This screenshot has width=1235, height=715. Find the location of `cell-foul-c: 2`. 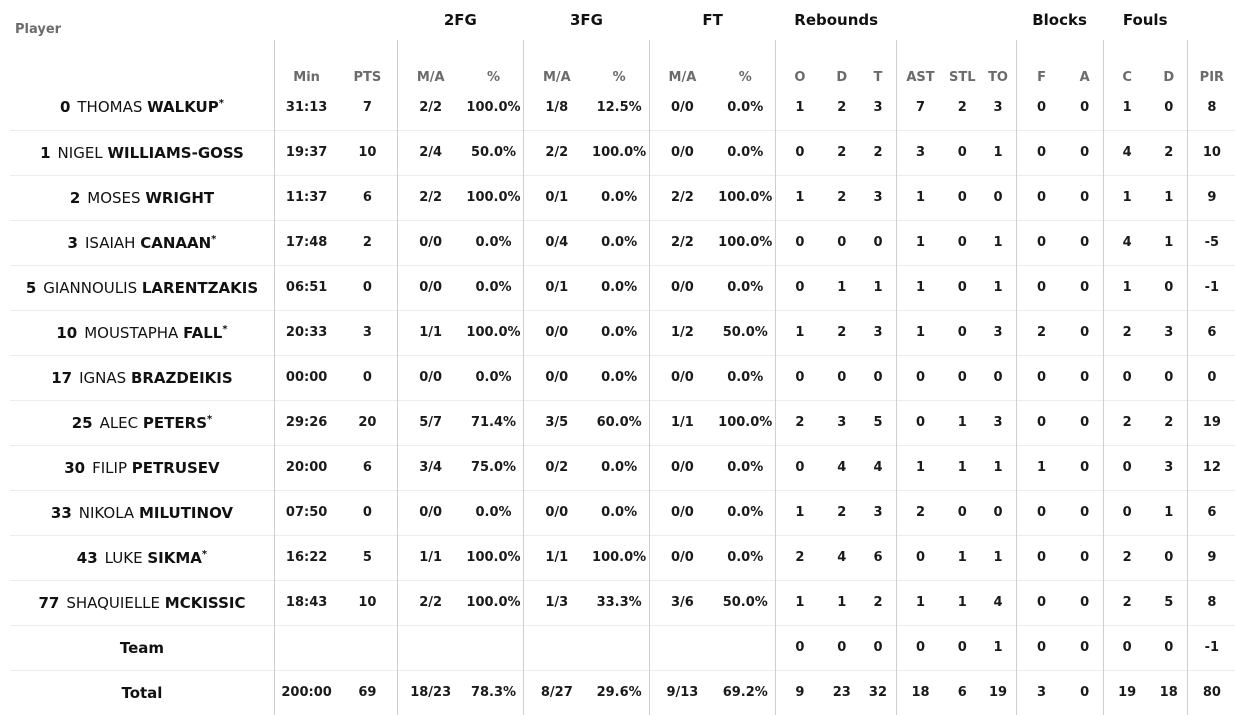

cell-foul-c: 2 is located at coordinates (1126, 422).